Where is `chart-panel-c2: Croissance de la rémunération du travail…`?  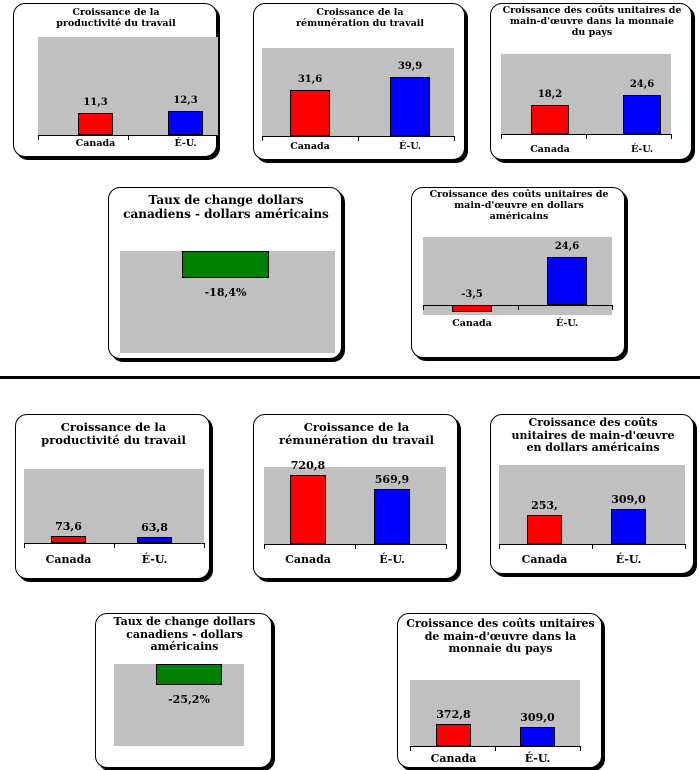
chart-panel-c2: Croissance de la rémunération du travail… is located at coordinates (359, 81).